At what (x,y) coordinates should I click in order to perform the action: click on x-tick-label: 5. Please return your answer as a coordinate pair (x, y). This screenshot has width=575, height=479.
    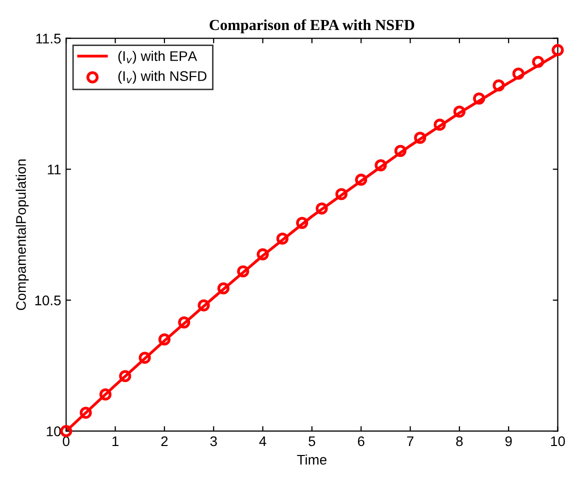
    Looking at the image, I should click on (312, 441).